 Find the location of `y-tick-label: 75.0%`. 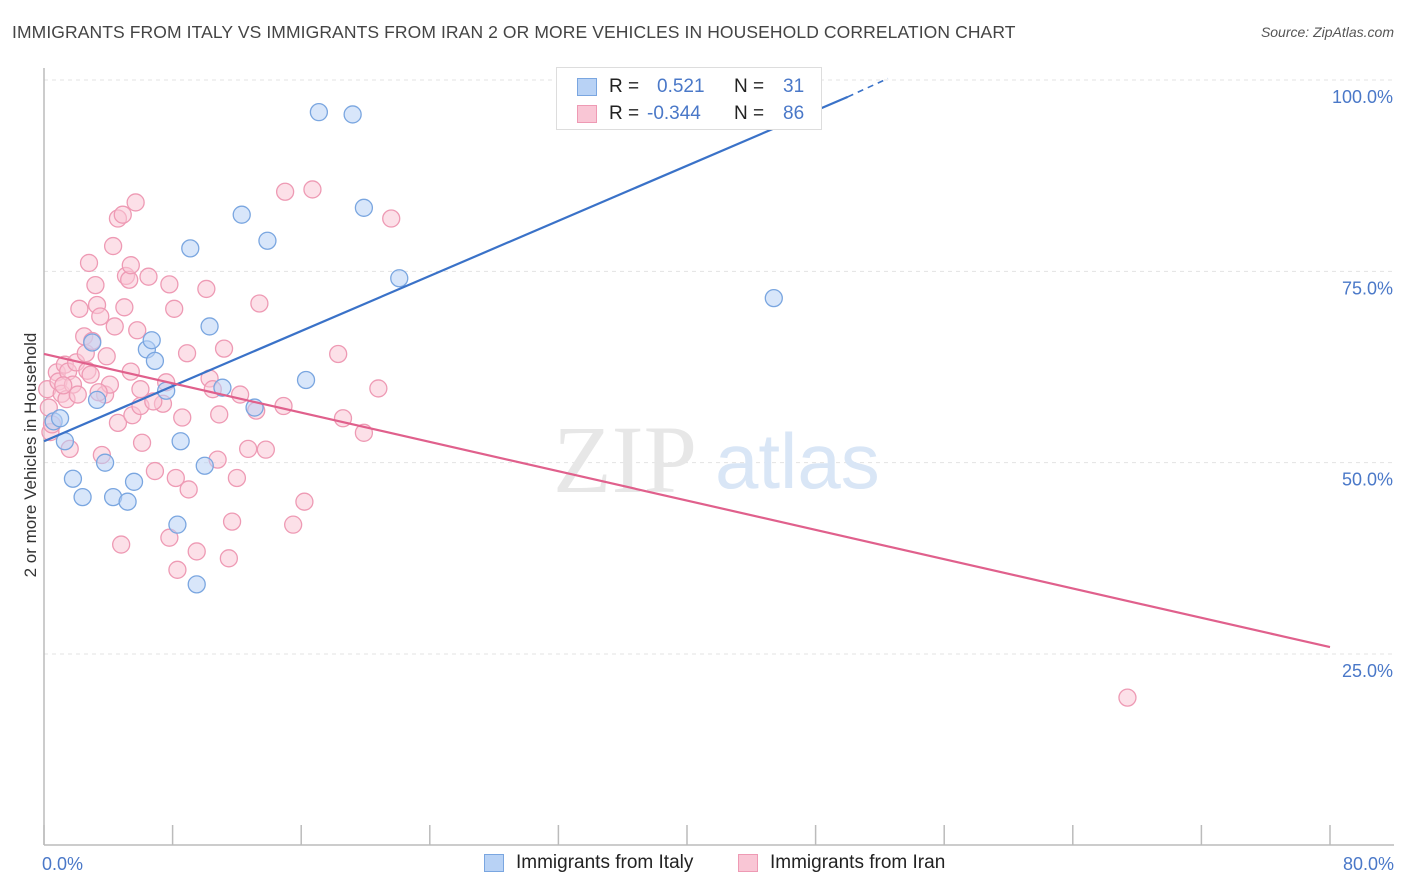

y-tick-label: 75.0% is located at coordinates (1367, 288).